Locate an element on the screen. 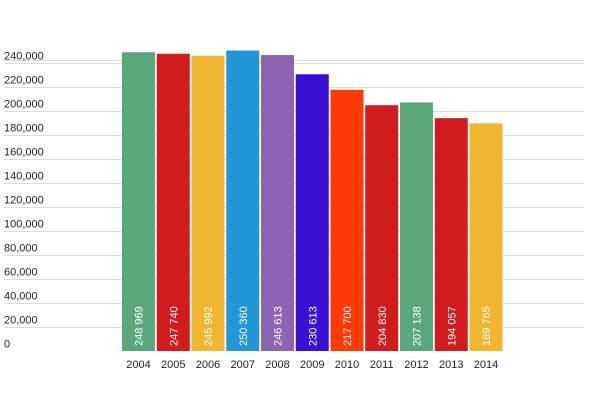  y-tick-label: 40,000 is located at coordinates (21, 297).